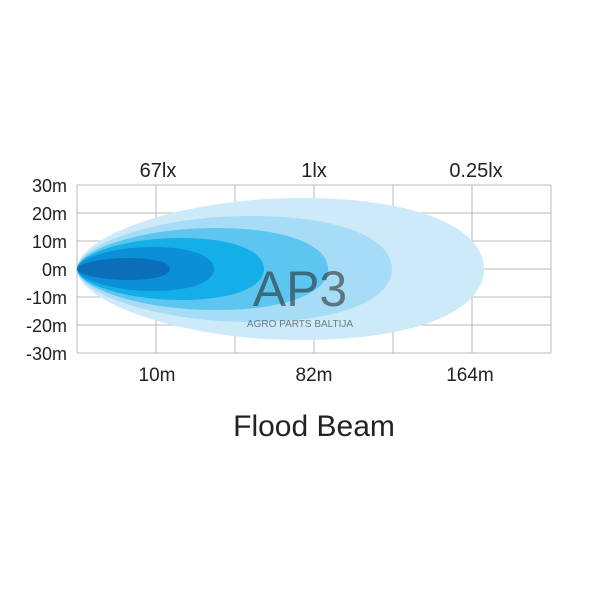  I want to click on distance-label: 82m, so click(314, 375).